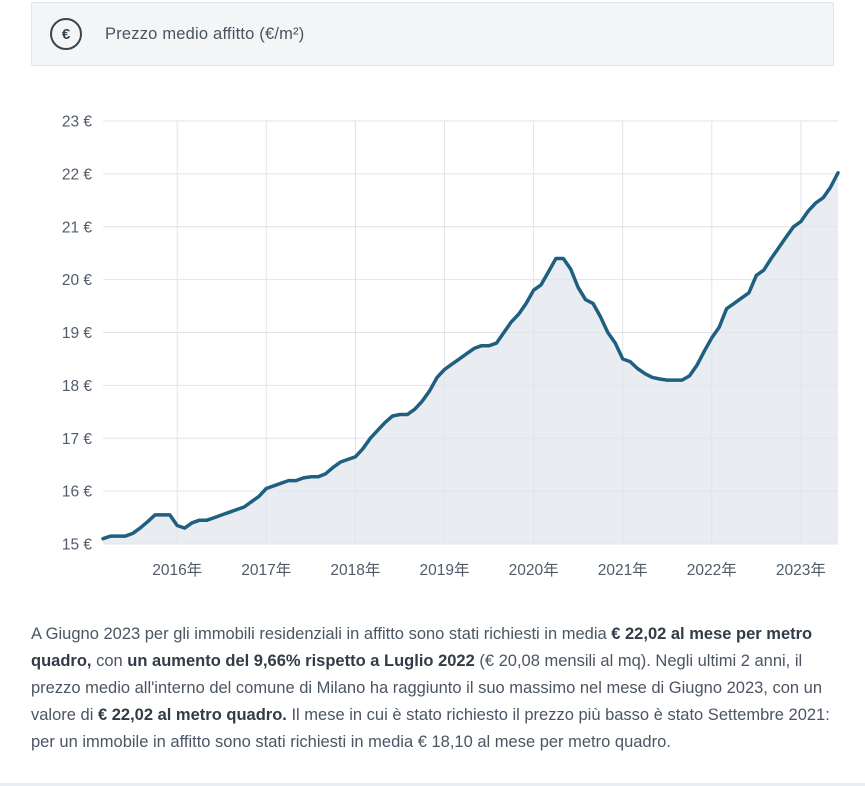 Image resolution: width=865 pixels, height=786 pixels. What do you see at coordinates (534, 570) in the screenshot?
I see `x-axis-label: 2020年` at bounding box center [534, 570].